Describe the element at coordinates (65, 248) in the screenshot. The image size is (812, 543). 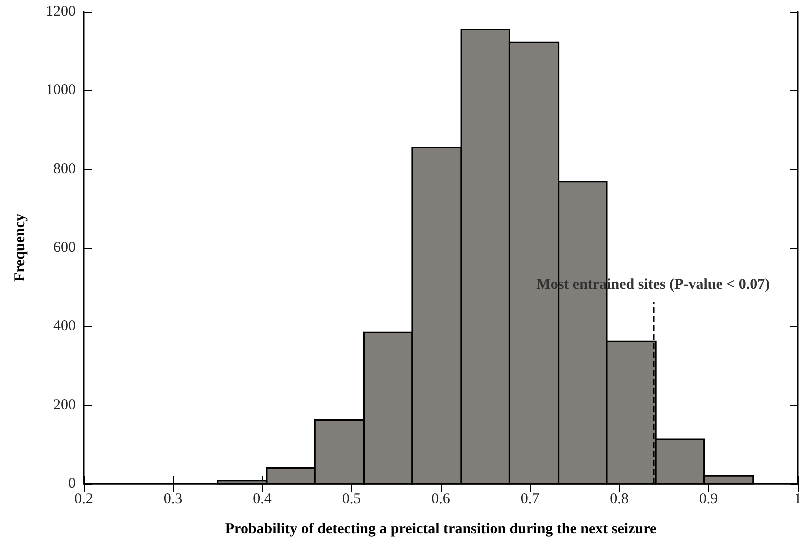
I see `y-tick-label: 600` at that location.